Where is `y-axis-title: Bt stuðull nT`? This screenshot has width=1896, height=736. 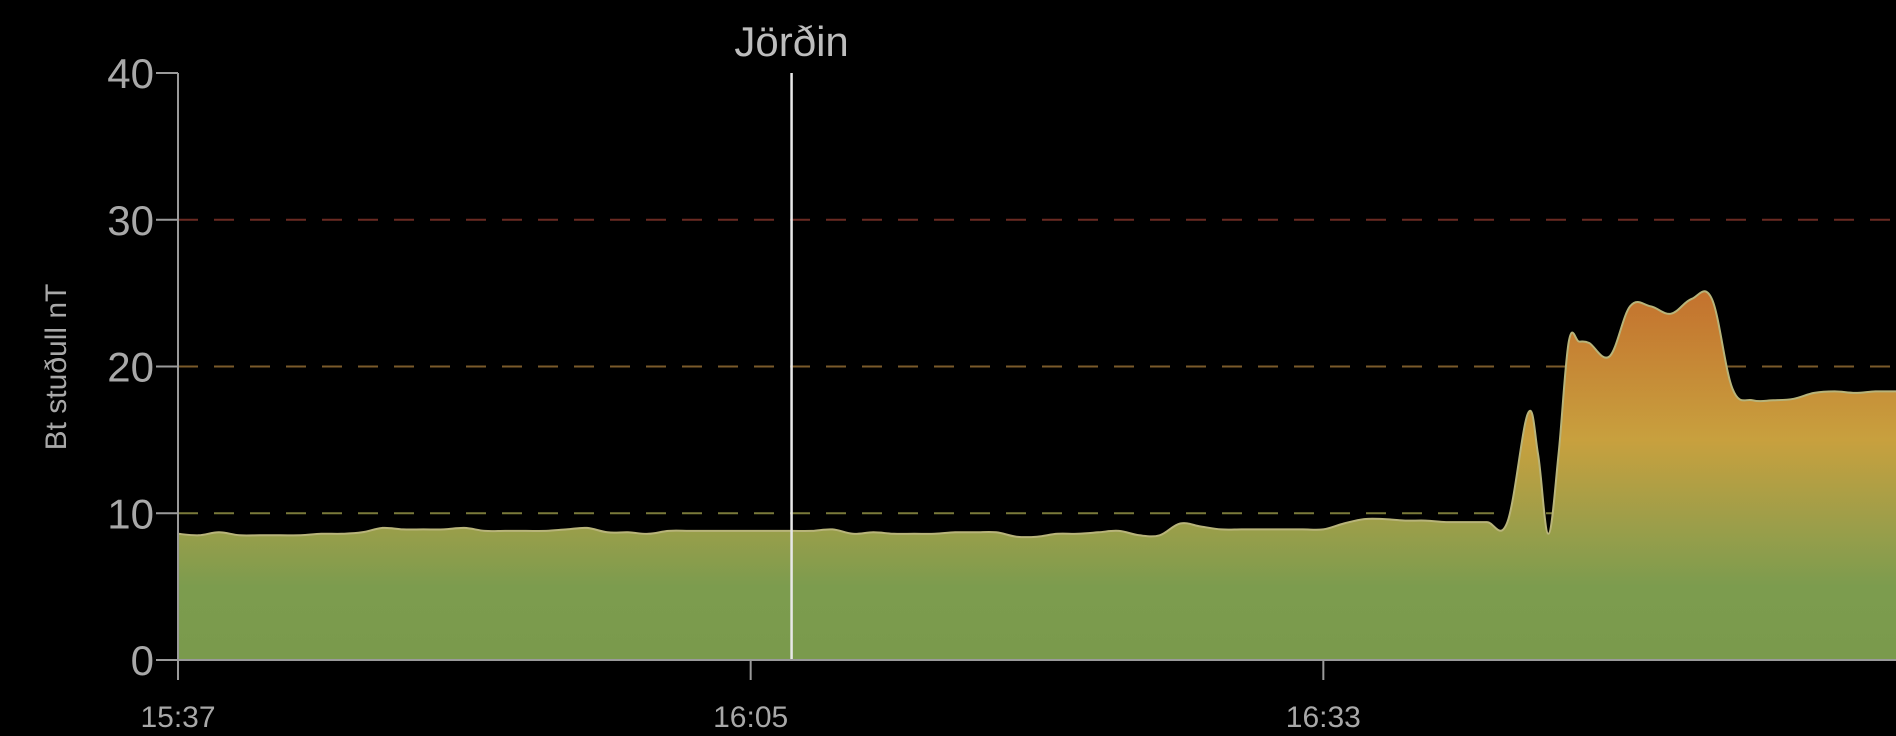 y-axis-title: Bt stuðull nT is located at coordinates (56, 367).